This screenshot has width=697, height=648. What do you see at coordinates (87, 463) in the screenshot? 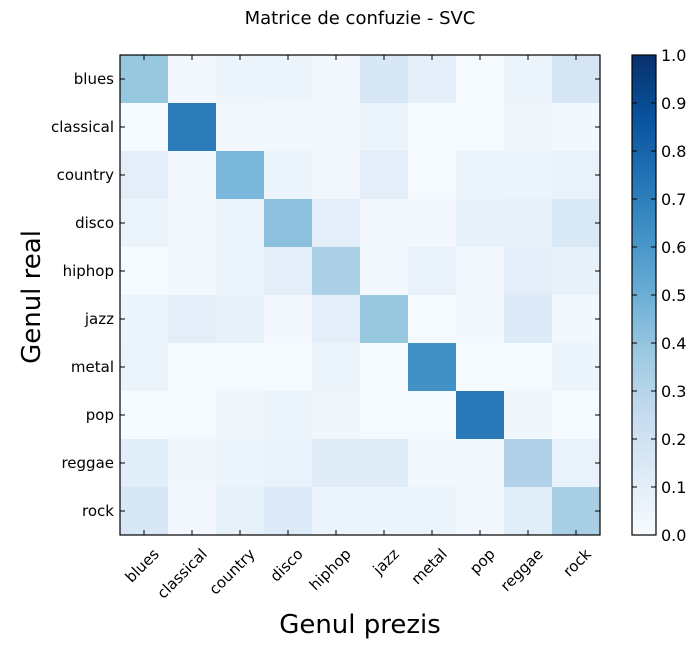
I see `y-tick-label: reggae` at bounding box center [87, 463].